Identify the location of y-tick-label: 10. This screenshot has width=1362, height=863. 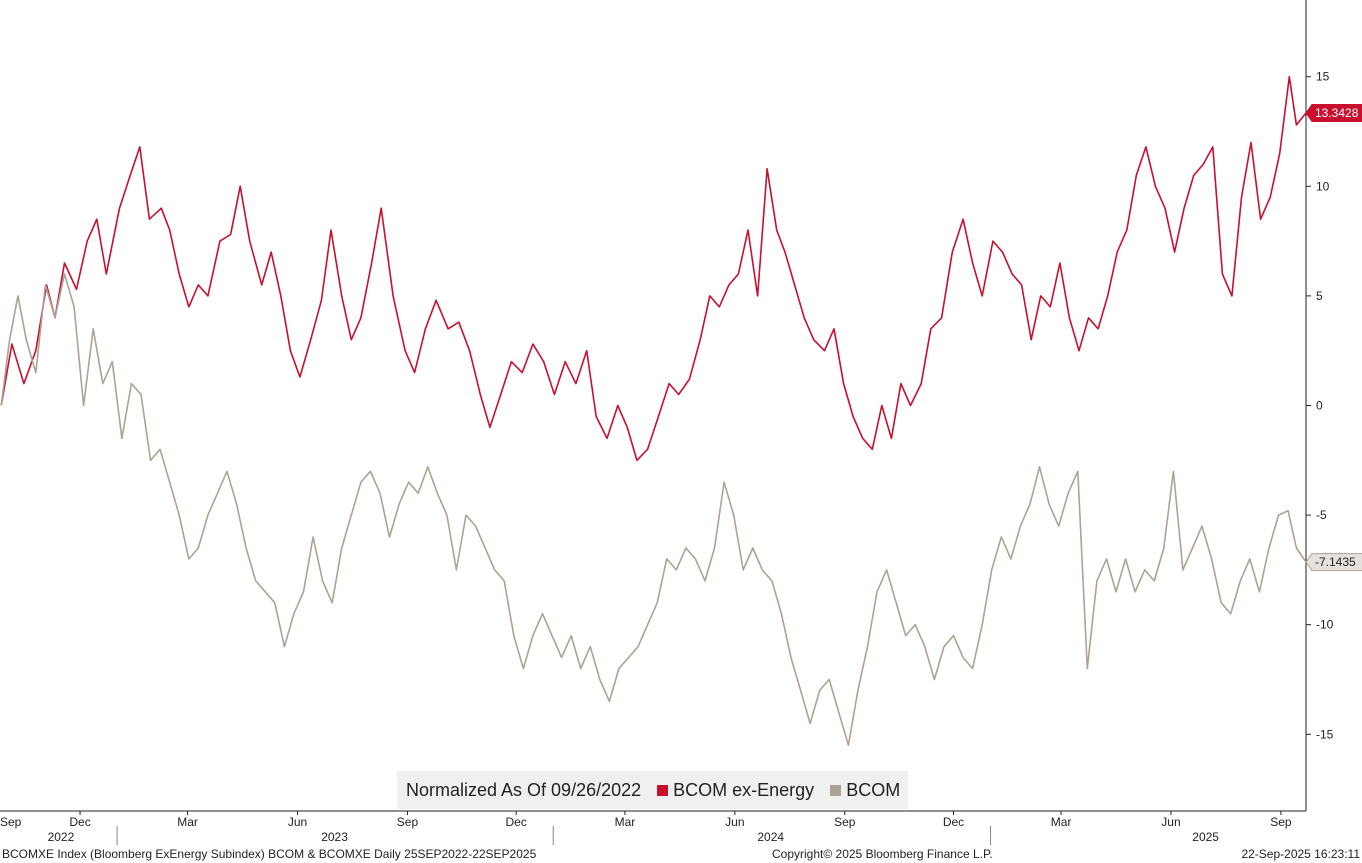
(1323, 186).